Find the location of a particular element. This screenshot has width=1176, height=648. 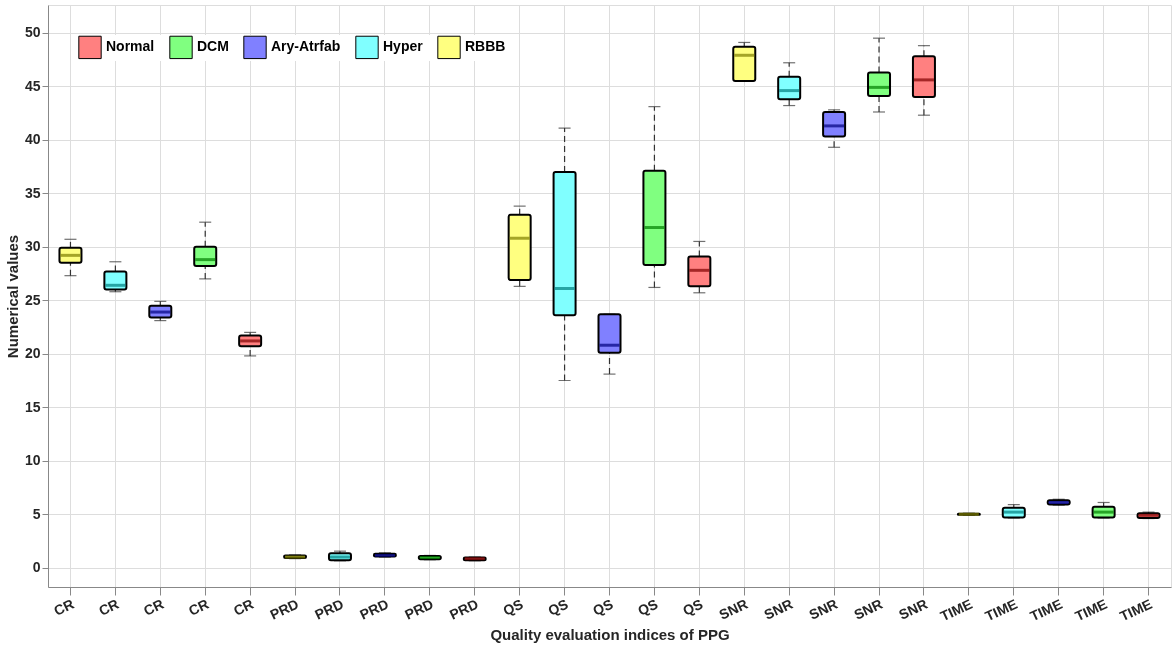

y-tick-label: 40 is located at coordinates (32, 139).